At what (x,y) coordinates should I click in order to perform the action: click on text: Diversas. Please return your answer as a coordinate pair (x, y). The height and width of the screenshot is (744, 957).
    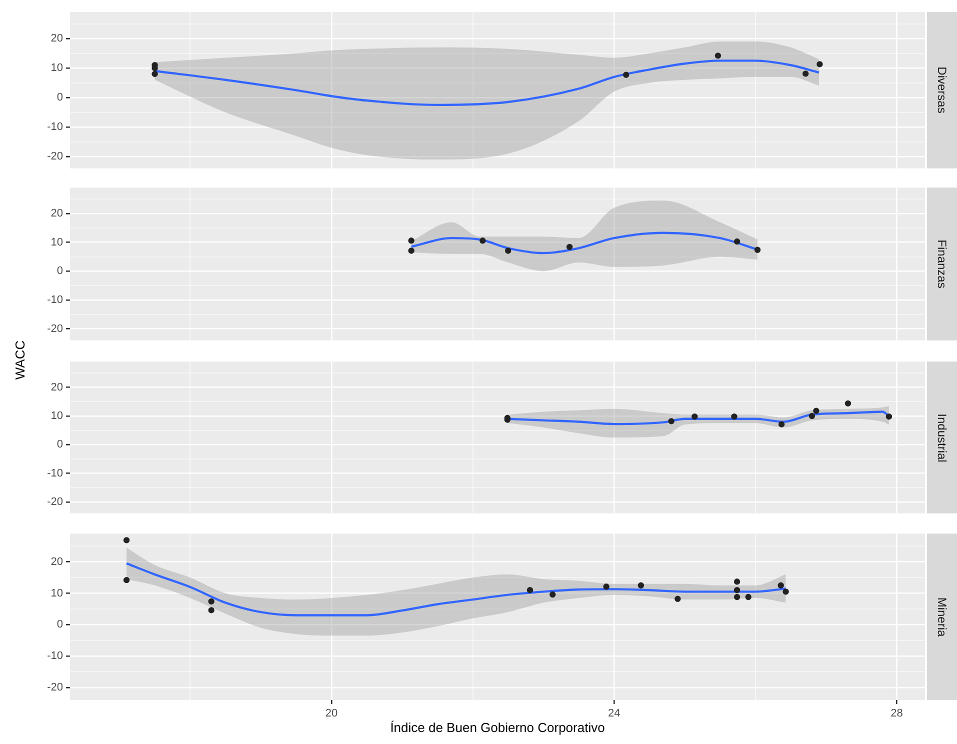
    Looking at the image, I should click on (942, 90).